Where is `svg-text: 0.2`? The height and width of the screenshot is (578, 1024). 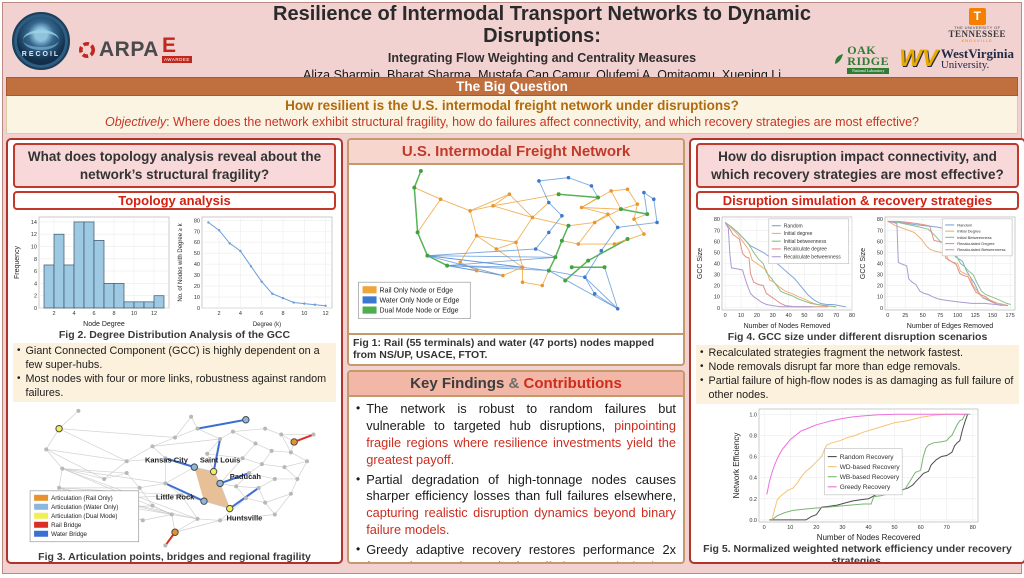 svg-text: 0.2 is located at coordinates (753, 500).